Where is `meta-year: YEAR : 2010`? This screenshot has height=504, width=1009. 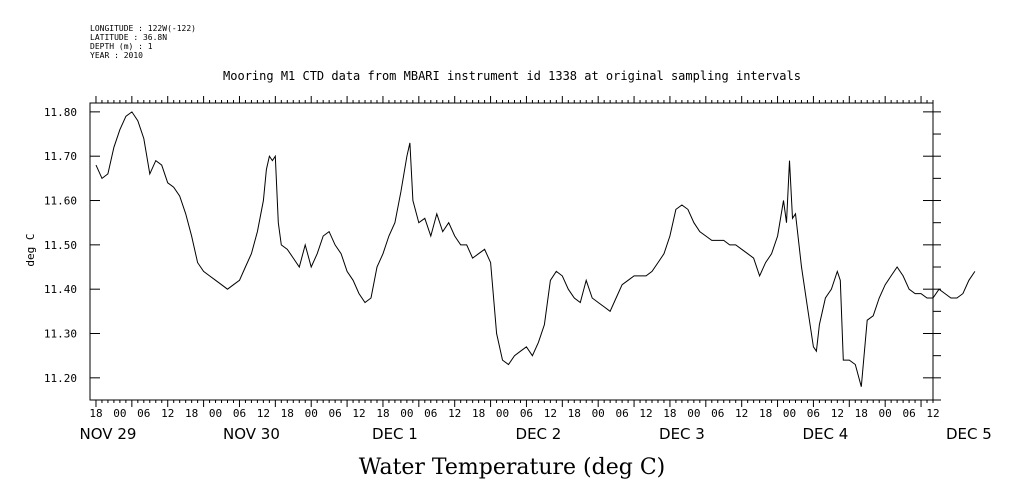 meta-year: YEAR : 2010 is located at coordinates (116, 55).